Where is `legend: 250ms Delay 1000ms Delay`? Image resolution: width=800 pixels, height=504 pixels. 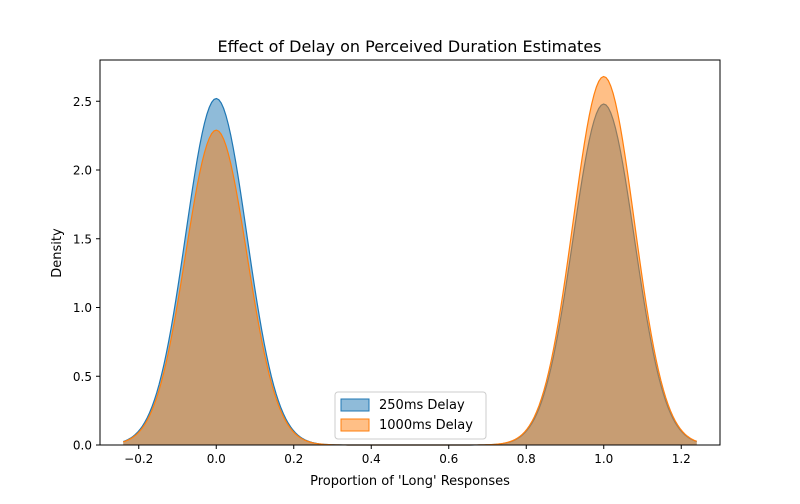 legend: 250ms Delay 1000ms Delay is located at coordinates (410, 415).